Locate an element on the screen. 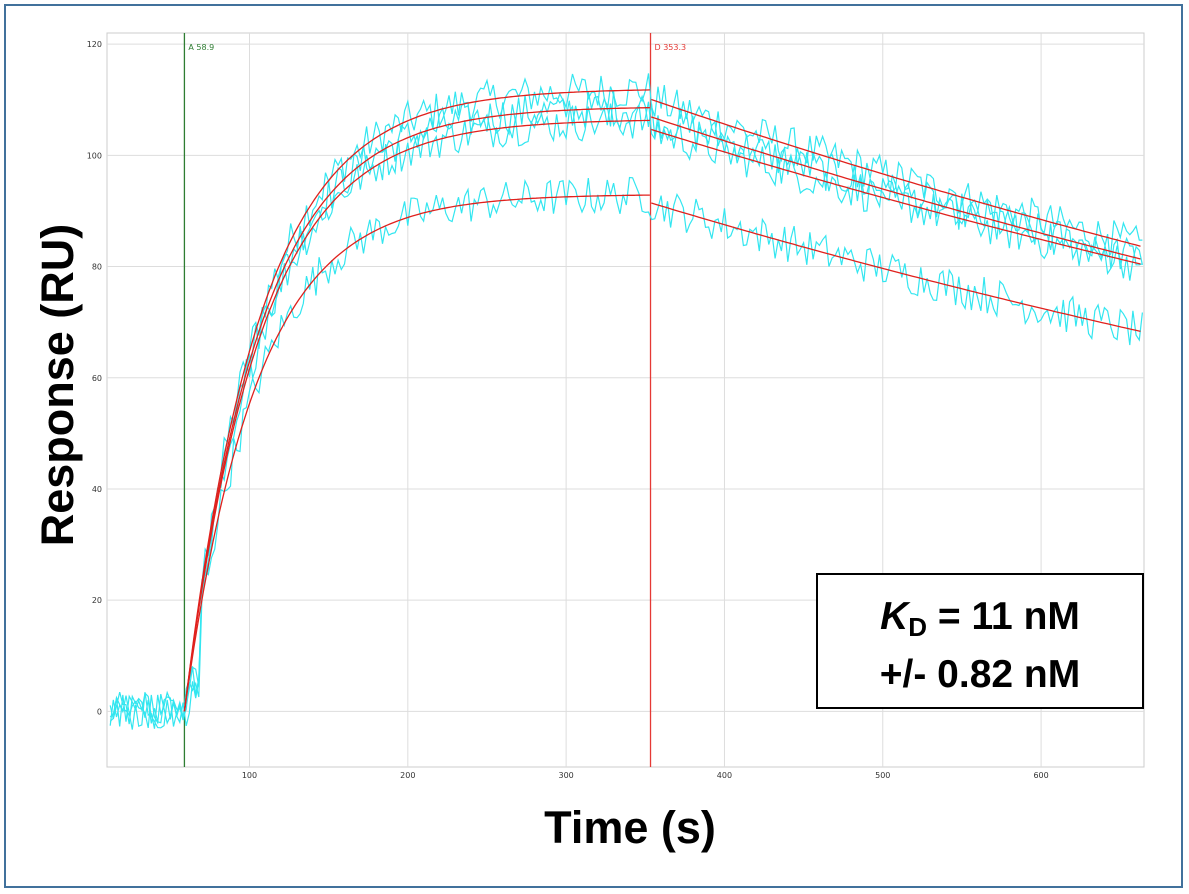  x-tick-label: 300 is located at coordinates (565, 775).